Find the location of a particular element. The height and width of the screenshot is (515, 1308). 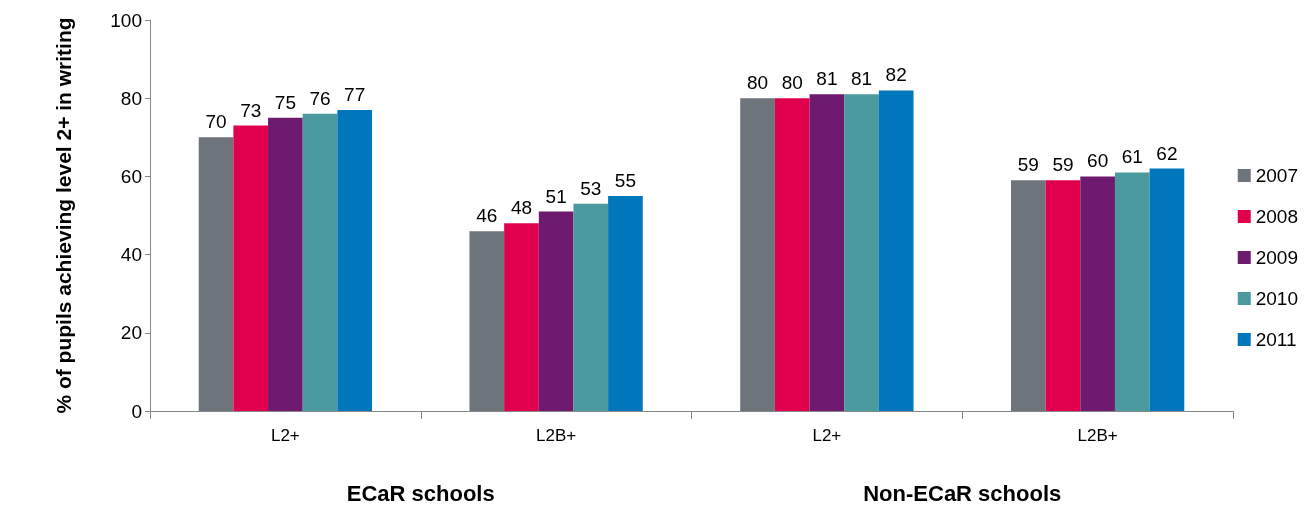

data-label: 46 is located at coordinates (487, 216).